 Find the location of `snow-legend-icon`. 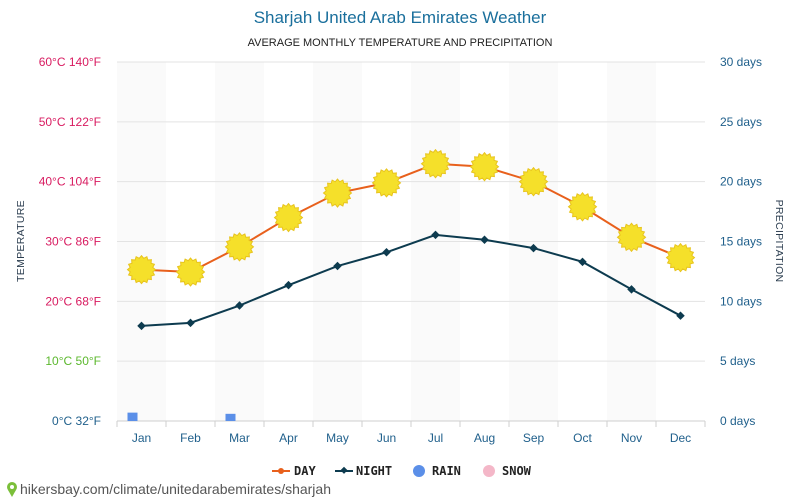

snow-legend-icon is located at coordinates (489, 471).